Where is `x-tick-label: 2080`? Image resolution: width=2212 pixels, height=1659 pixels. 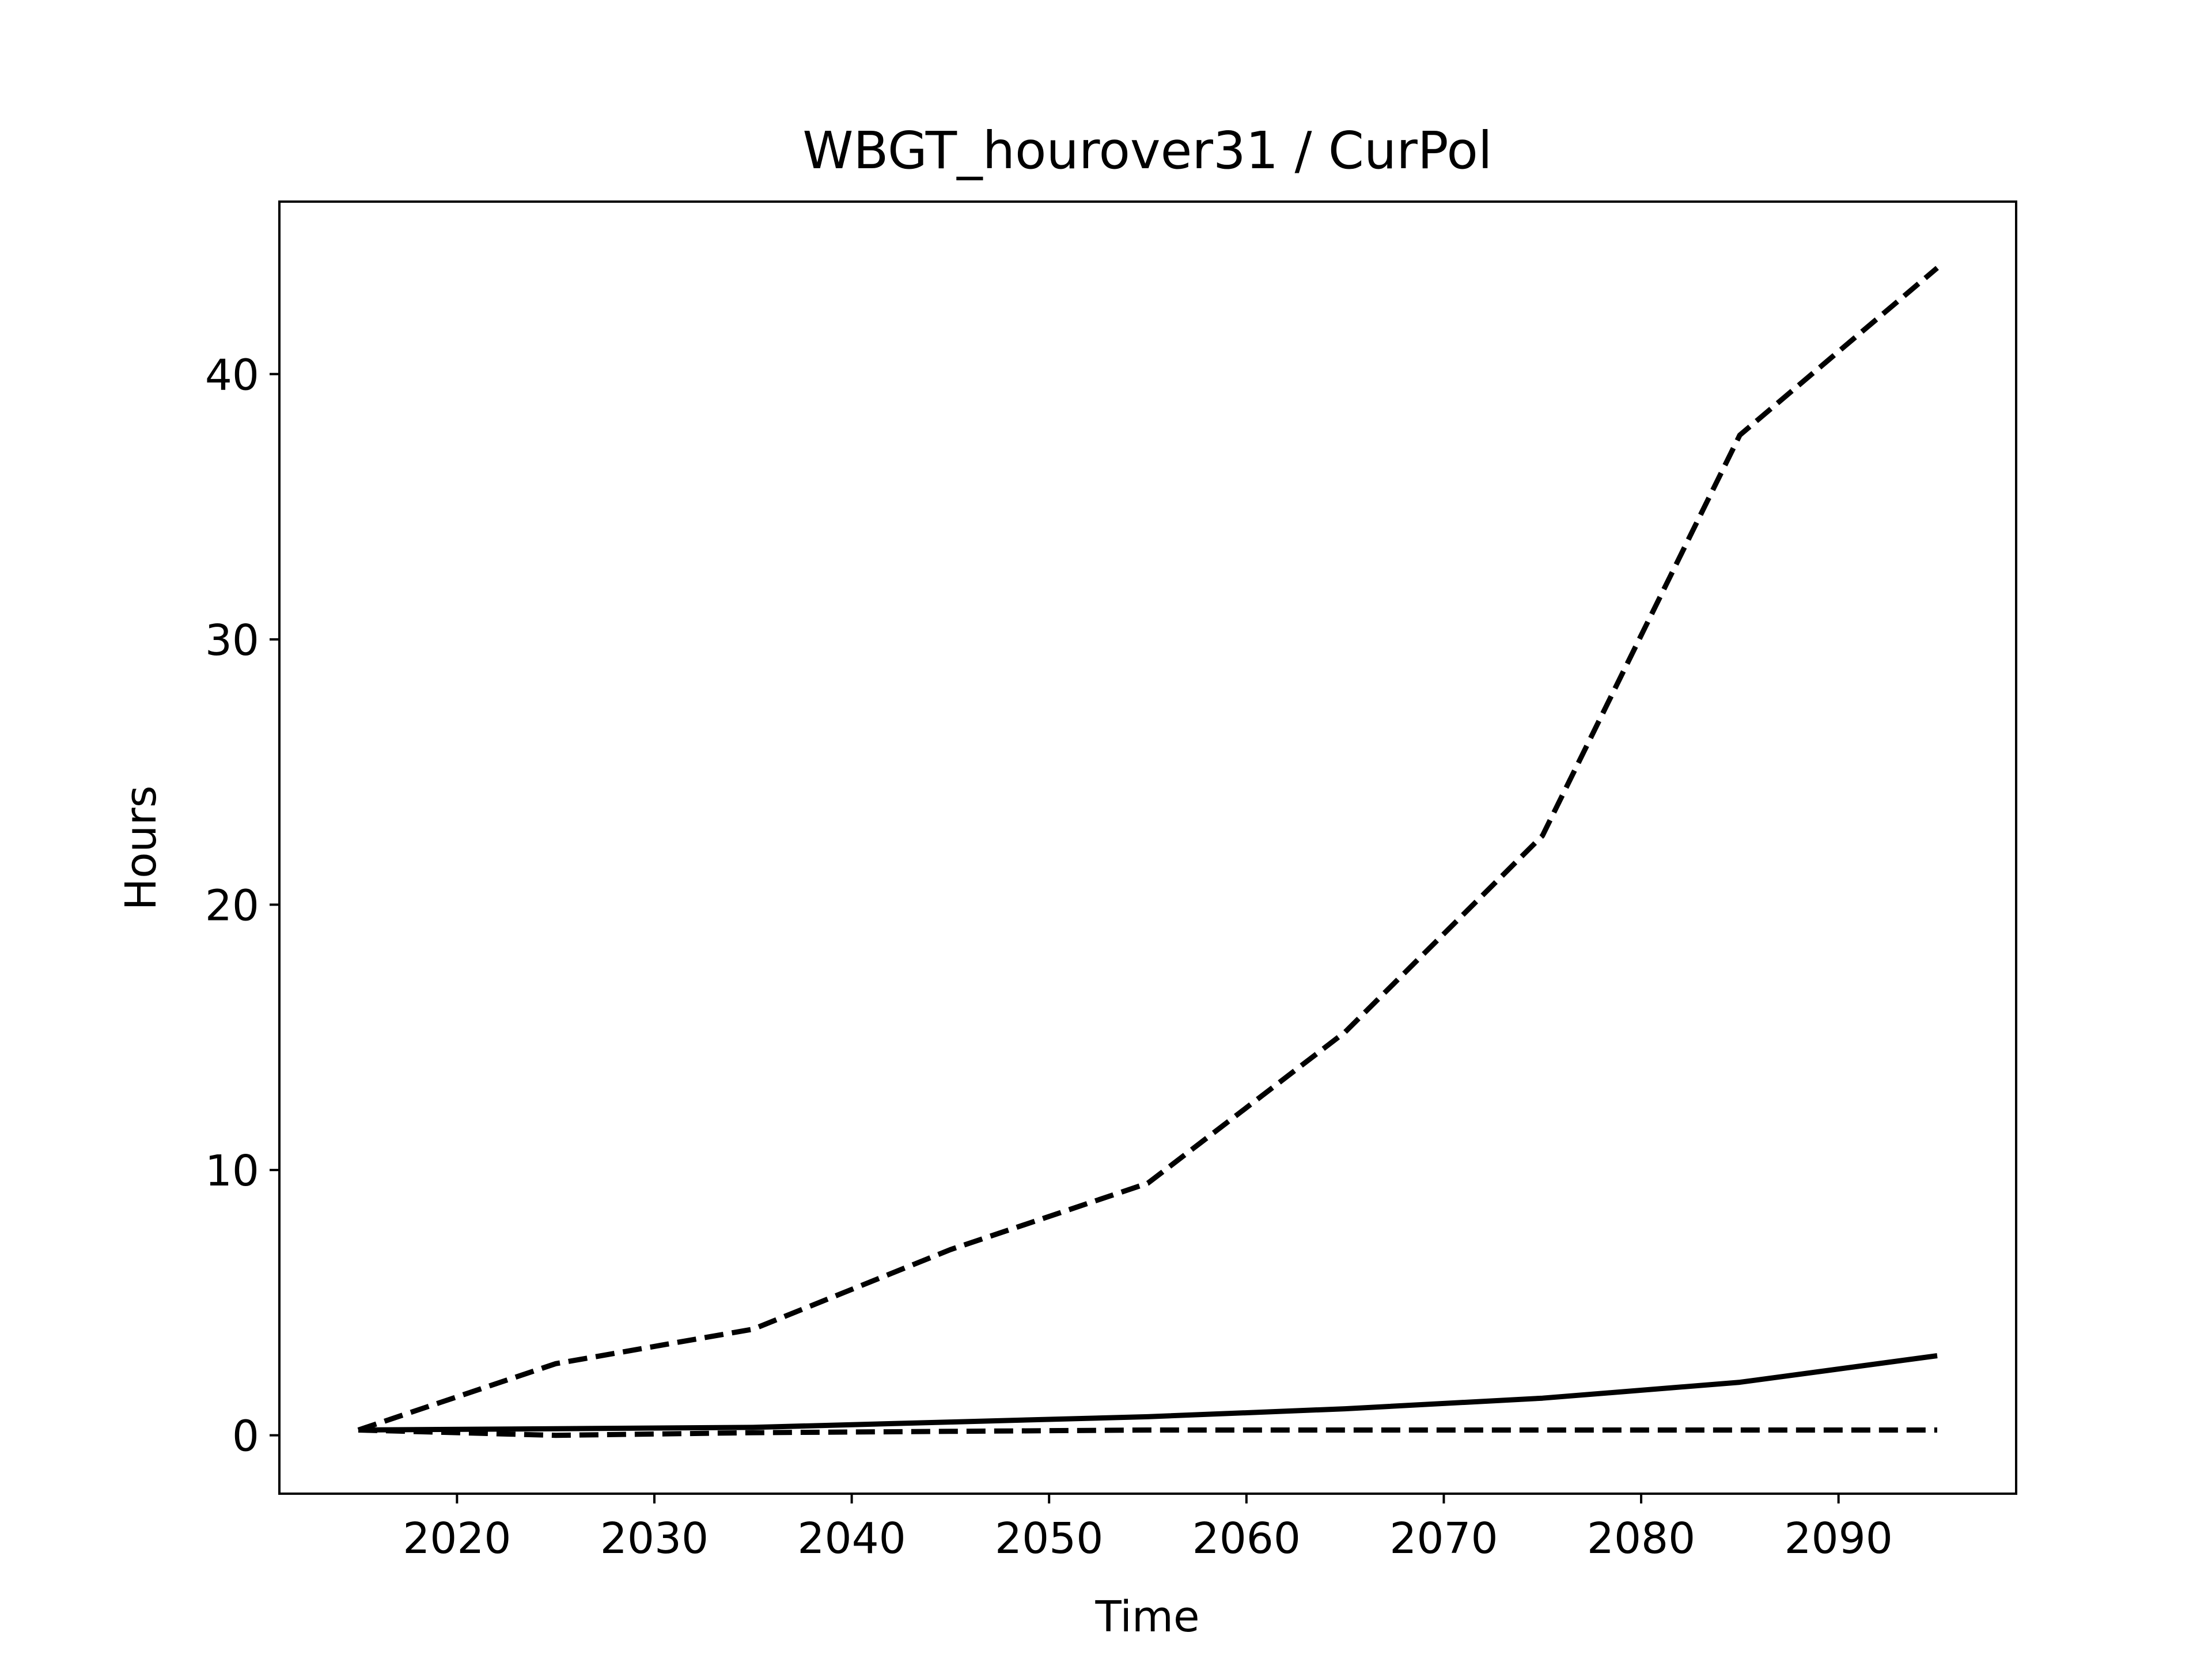
x-tick-label: 2080 is located at coordinates (1641, 1538).